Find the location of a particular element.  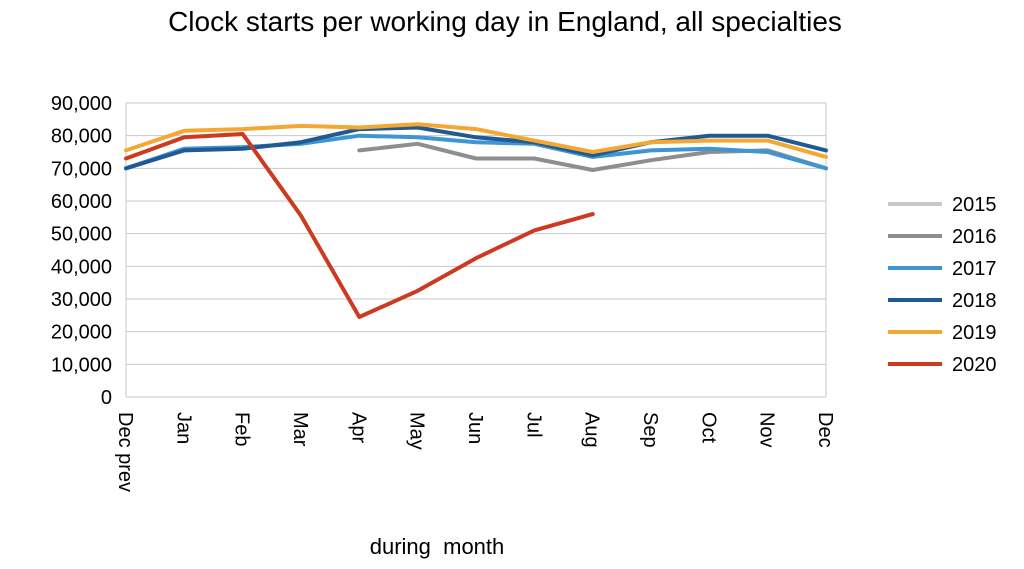

y-tick-label: 60,000 is located at coordinates (81, 202).